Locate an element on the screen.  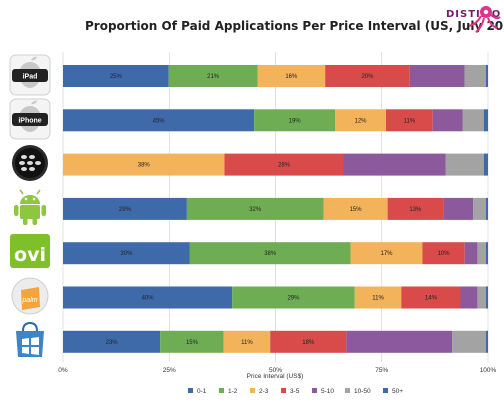
x-tick-label: 50% is located at coordinates (275, 370).